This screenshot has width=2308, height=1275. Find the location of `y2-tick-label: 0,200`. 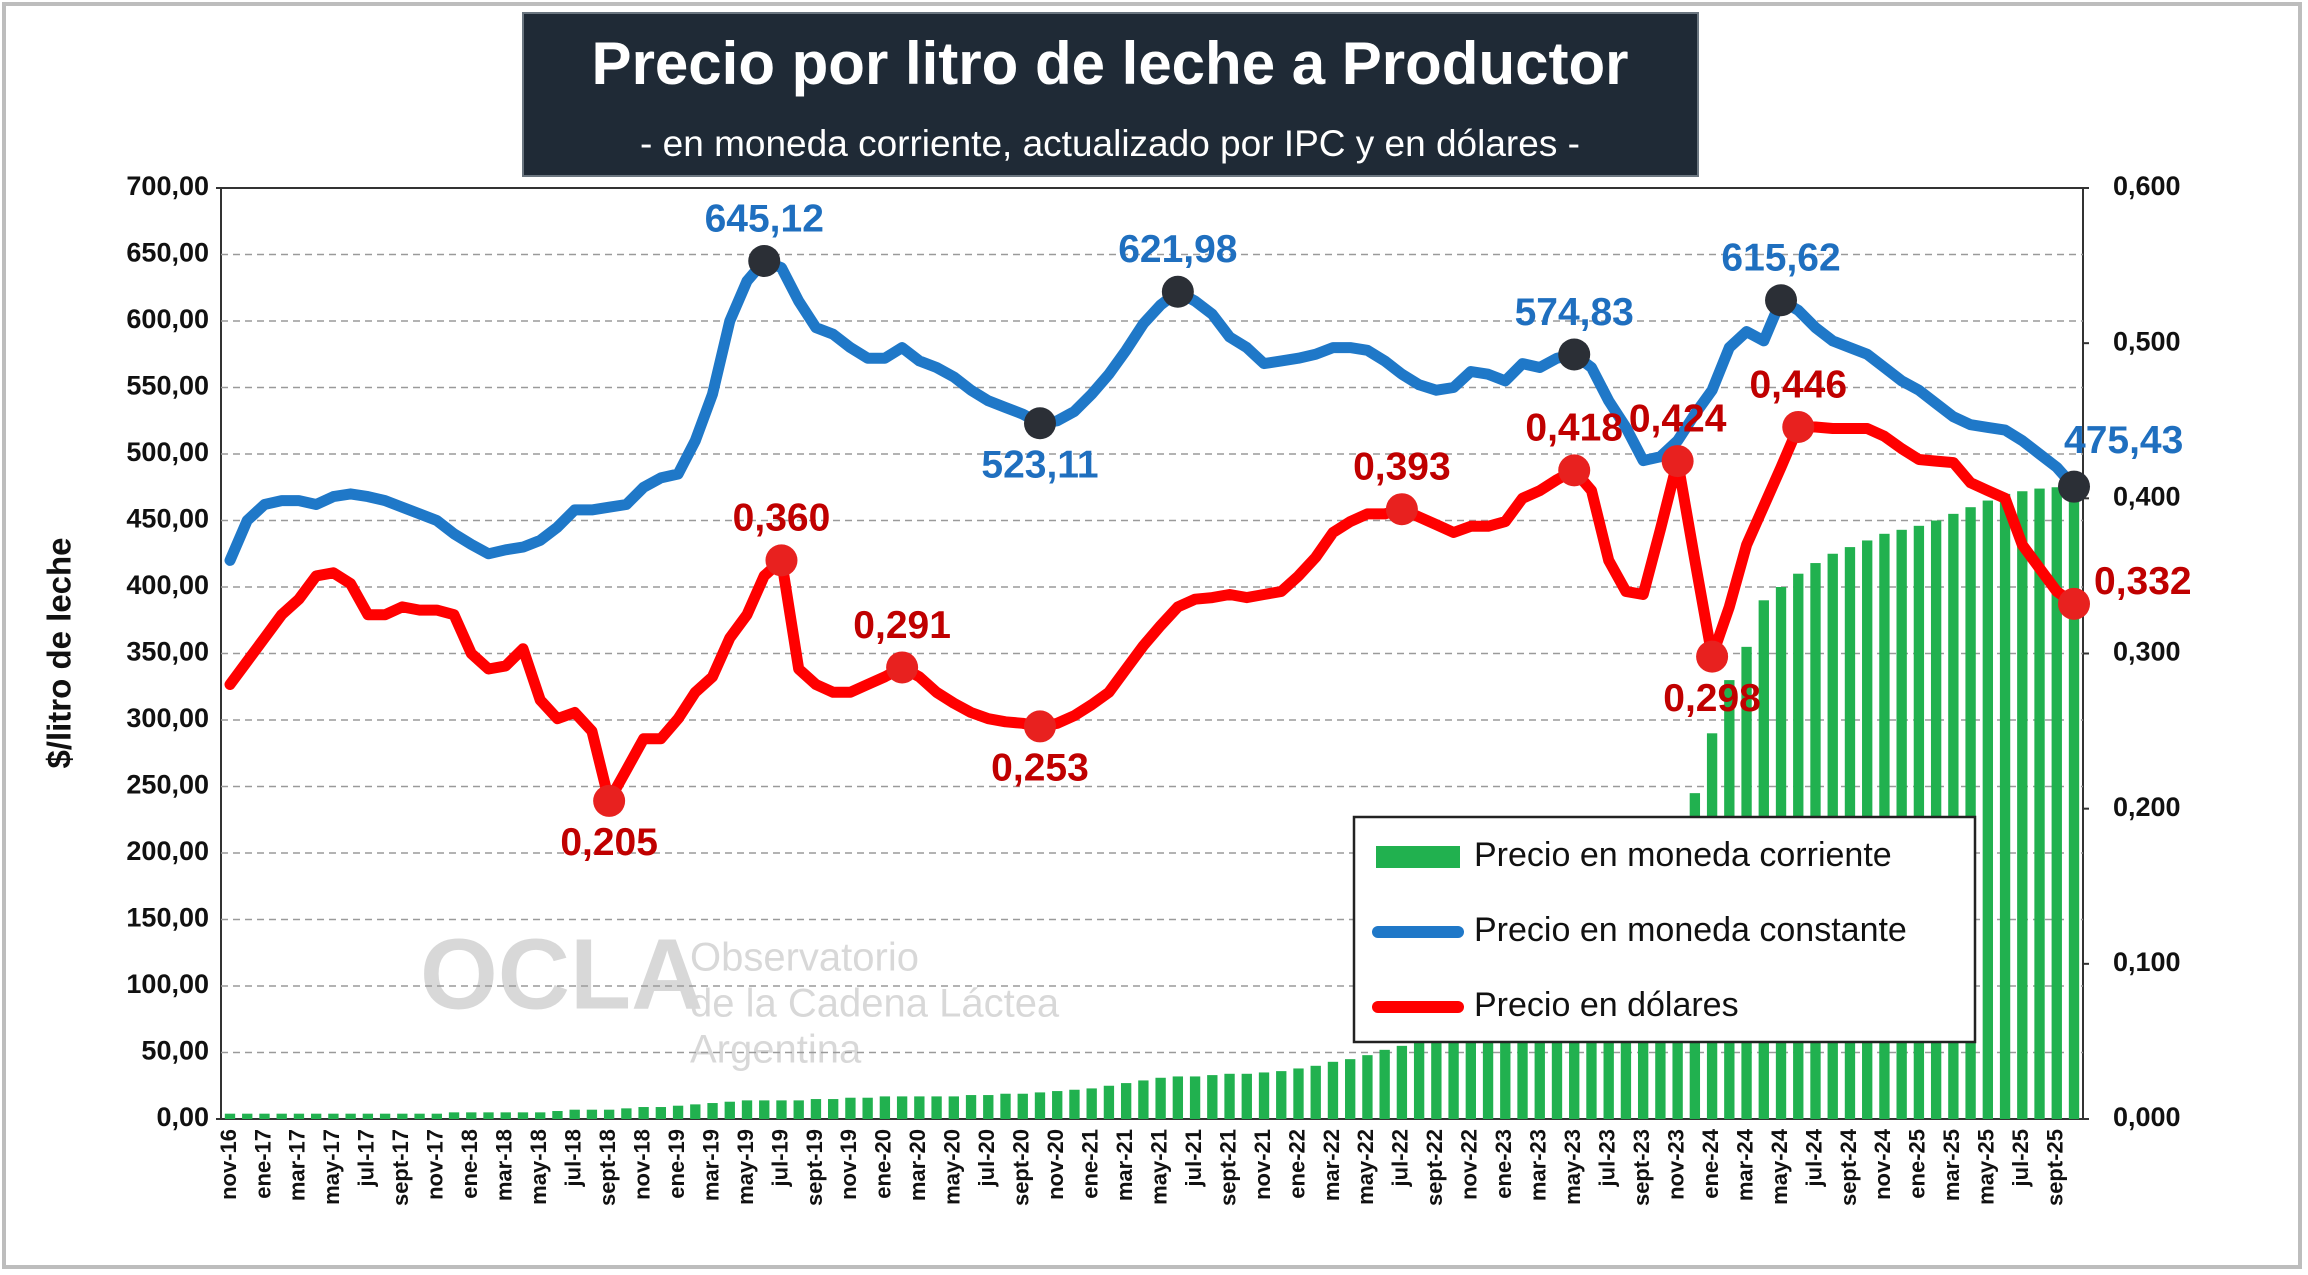

y2-tick-label: 0,200 is located at coordinates (2147, 807).